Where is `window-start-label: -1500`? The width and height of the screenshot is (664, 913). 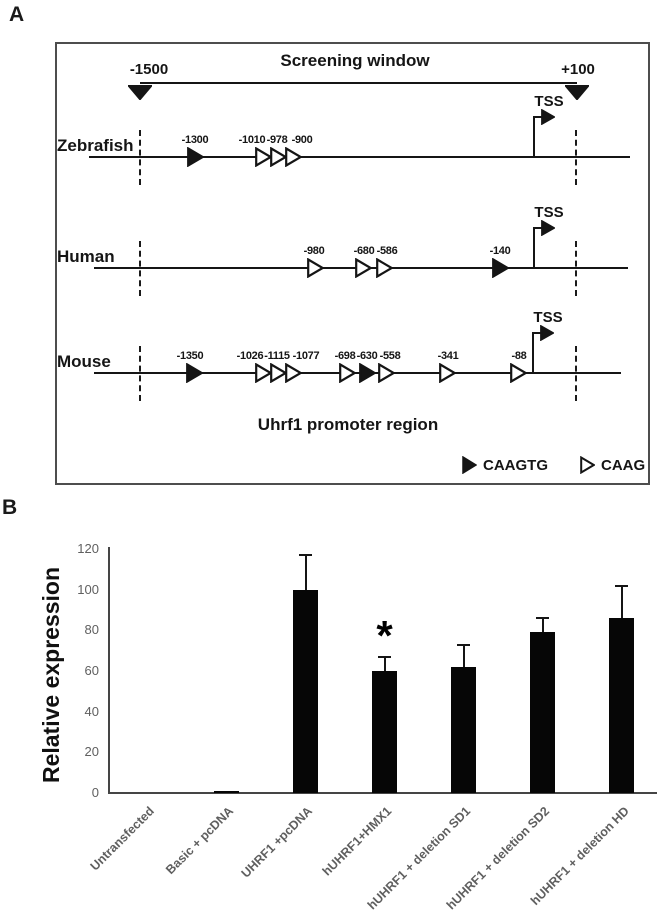 window-start-label: -1500 is located at coordinates (149, 69).